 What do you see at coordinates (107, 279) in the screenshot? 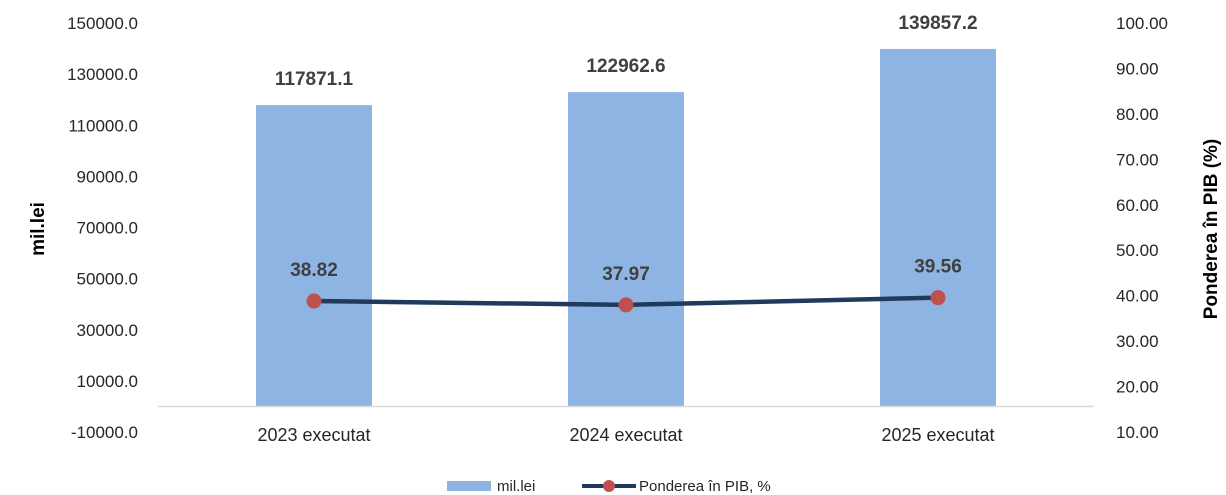
I see `left-tick-label: 50000.0` at bounding box center [107, 279].